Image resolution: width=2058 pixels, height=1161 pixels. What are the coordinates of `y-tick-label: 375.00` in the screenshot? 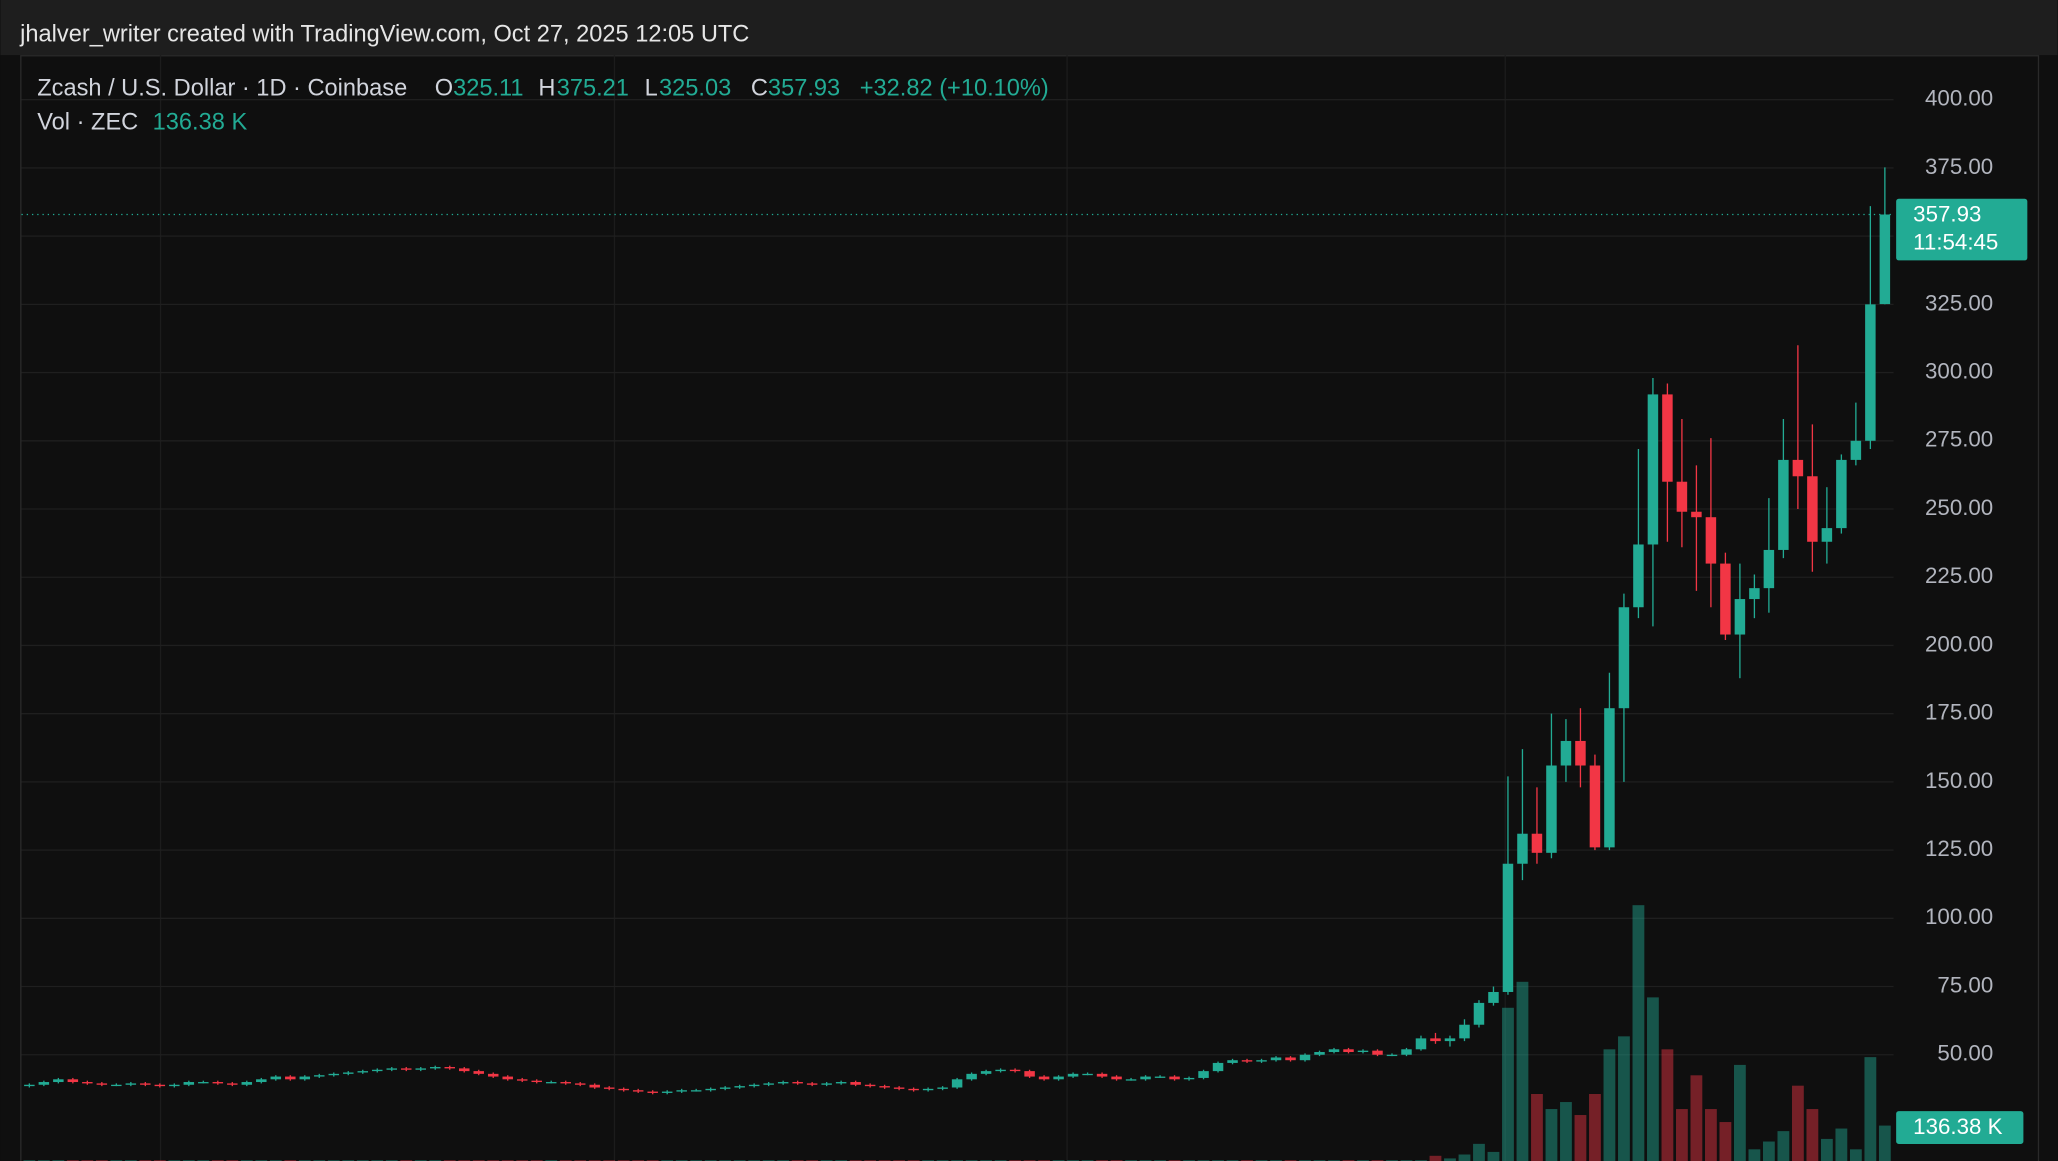 It's located at (1959, 166).